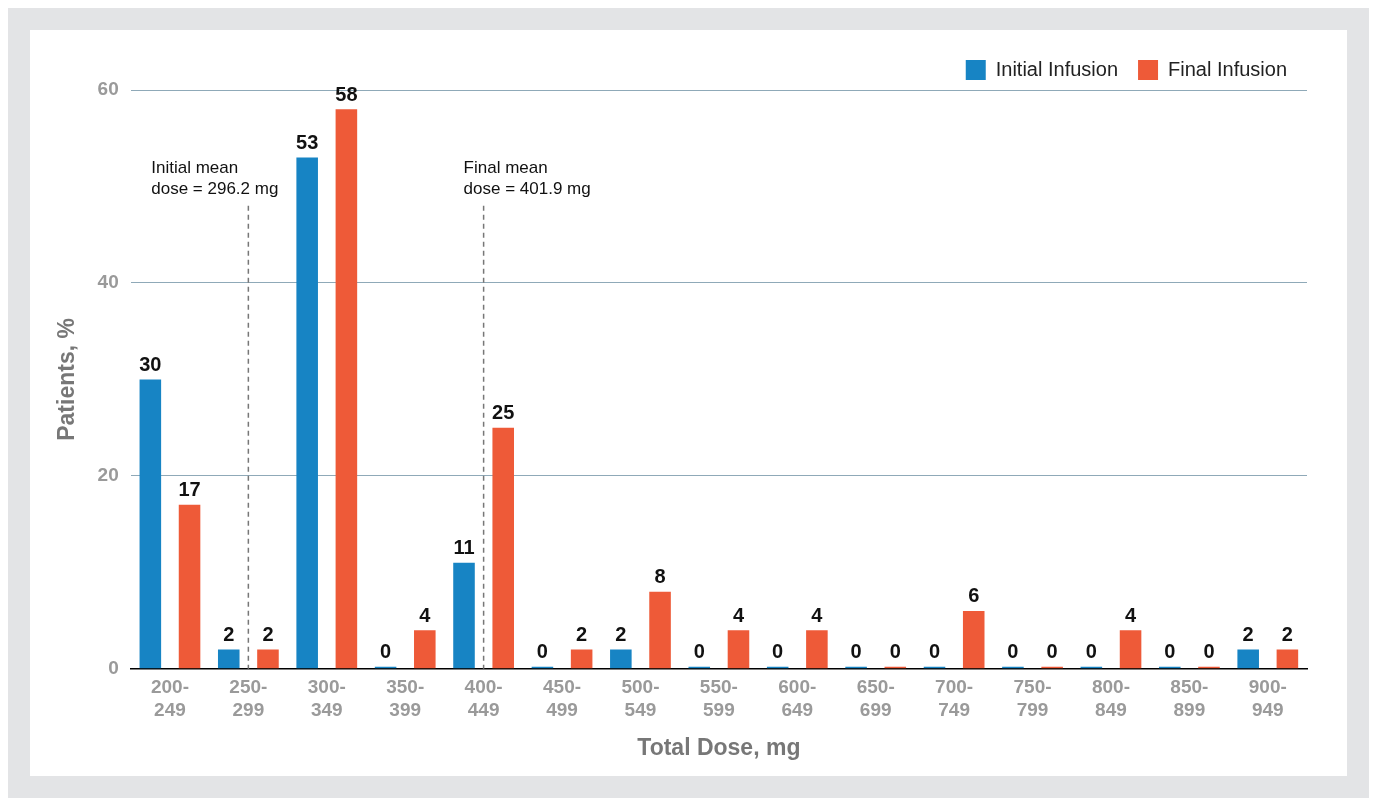 Image resolution: width=1377 pixels, height=806 pixels. I want to click on x-tick-label: 450-499, so click(562, 698).